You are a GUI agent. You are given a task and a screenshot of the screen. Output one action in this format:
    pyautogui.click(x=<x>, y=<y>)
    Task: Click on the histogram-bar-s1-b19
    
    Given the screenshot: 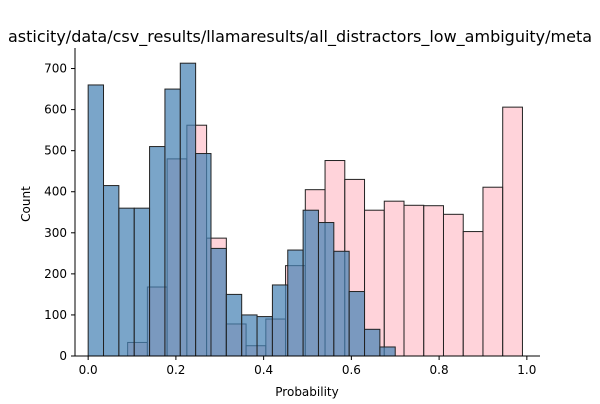 What is the action you would take?
    pyautogui.click(x=387, y=351)
    